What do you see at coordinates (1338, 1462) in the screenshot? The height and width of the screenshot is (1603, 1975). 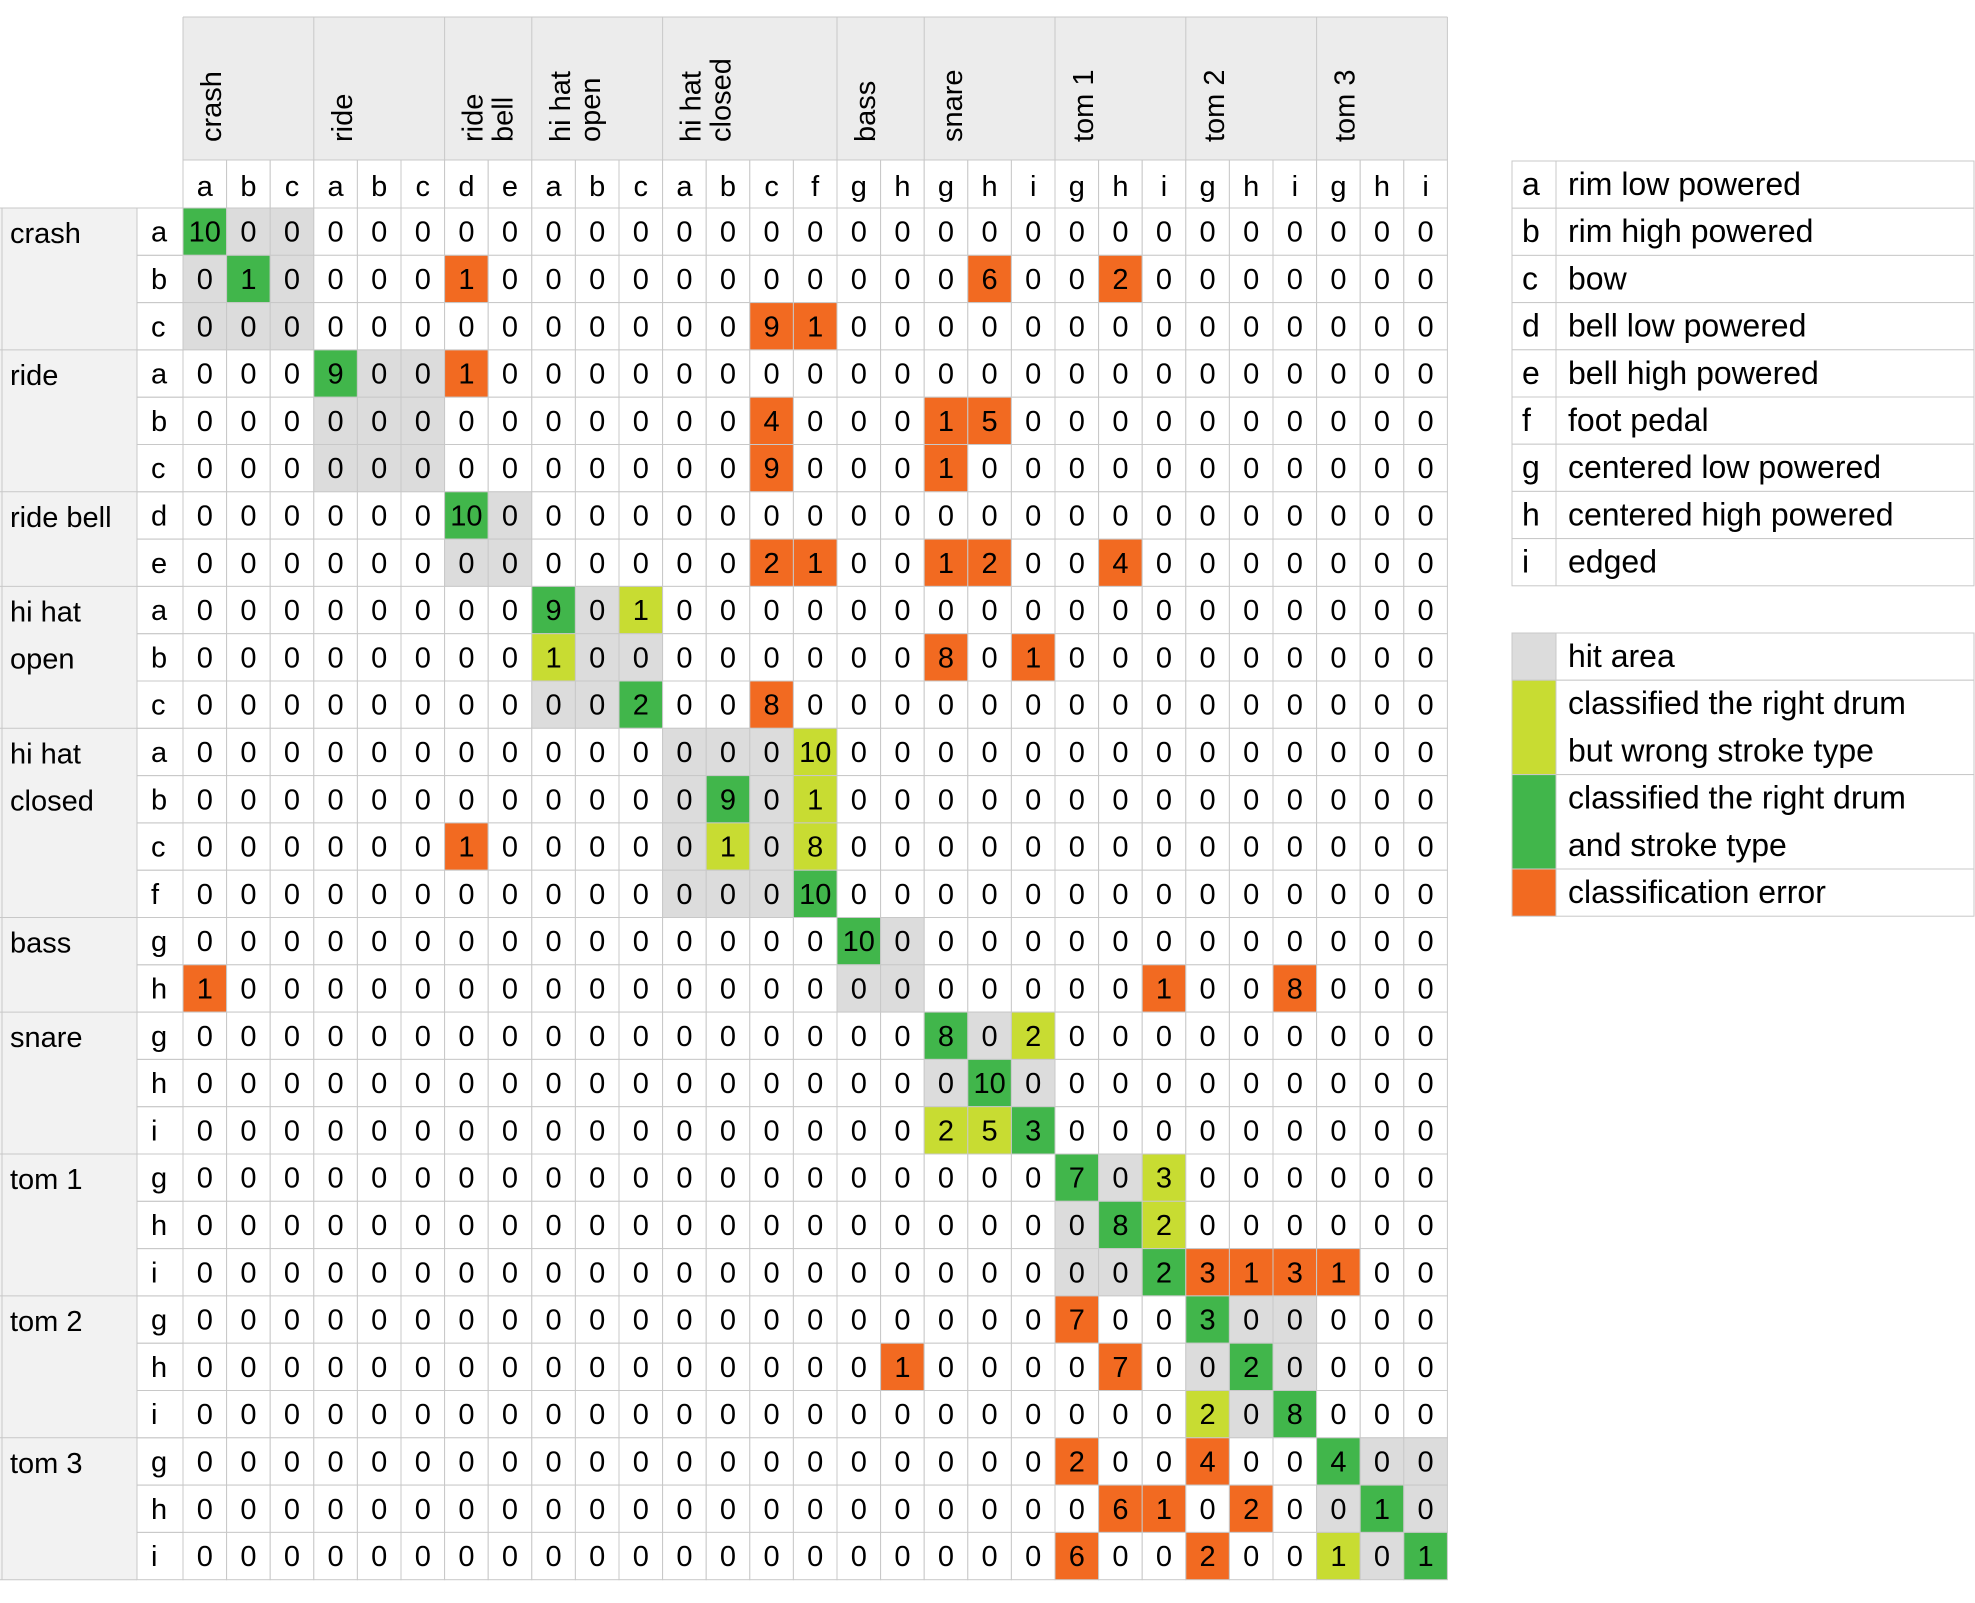 I see `cell-value: 4` at bounding box center [1338, 1462].